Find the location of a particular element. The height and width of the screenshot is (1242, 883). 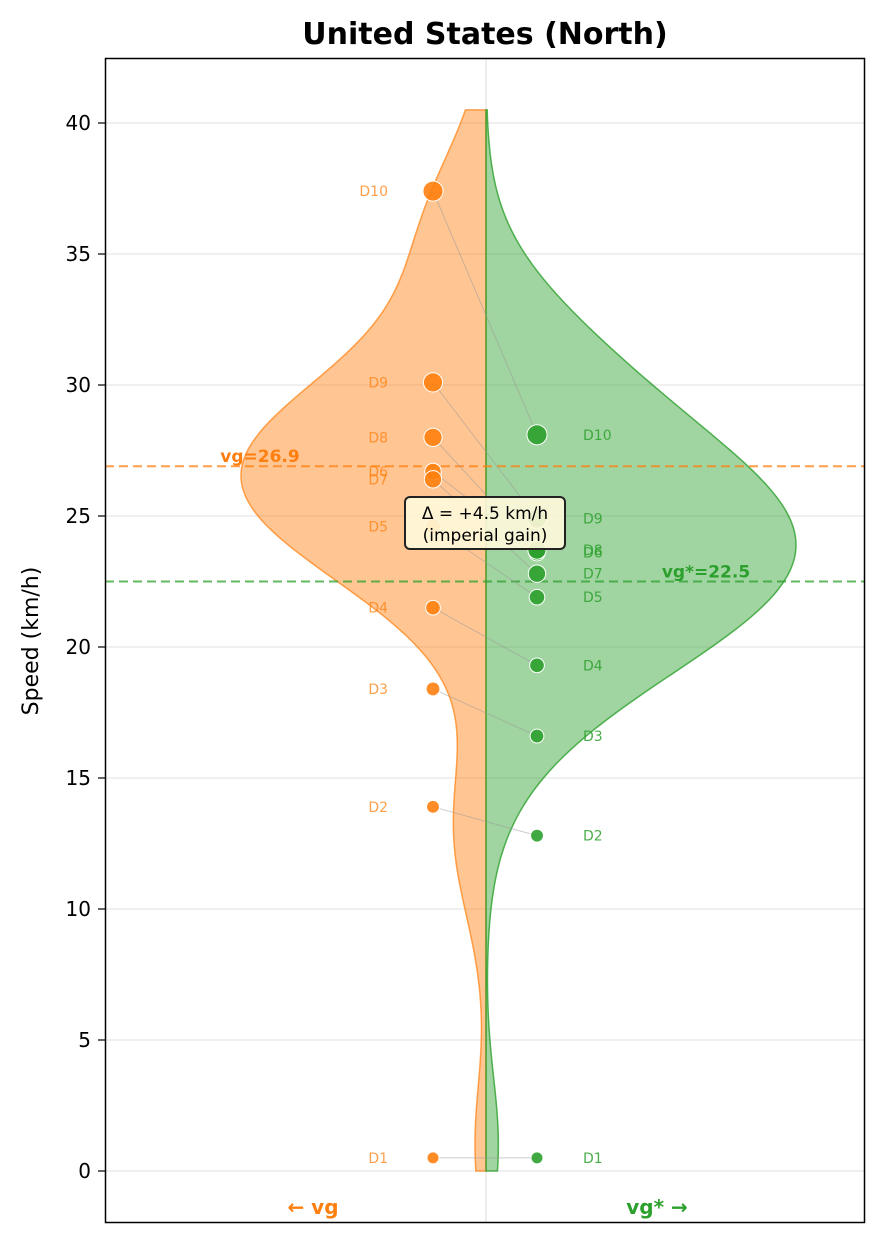

label-vg-star-D8: D8 is located at coordinates (593, 551).